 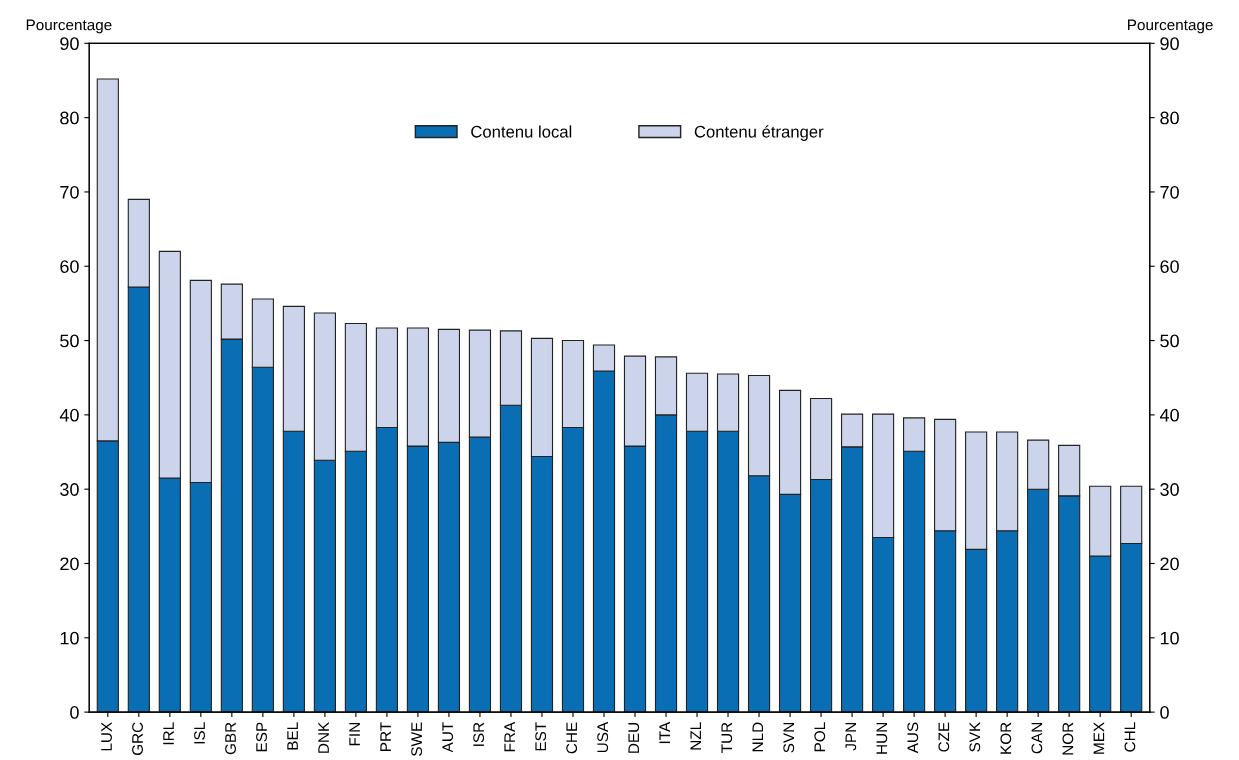 I want to click on x-tick-label: KOR, so click(x=1006, y=738).